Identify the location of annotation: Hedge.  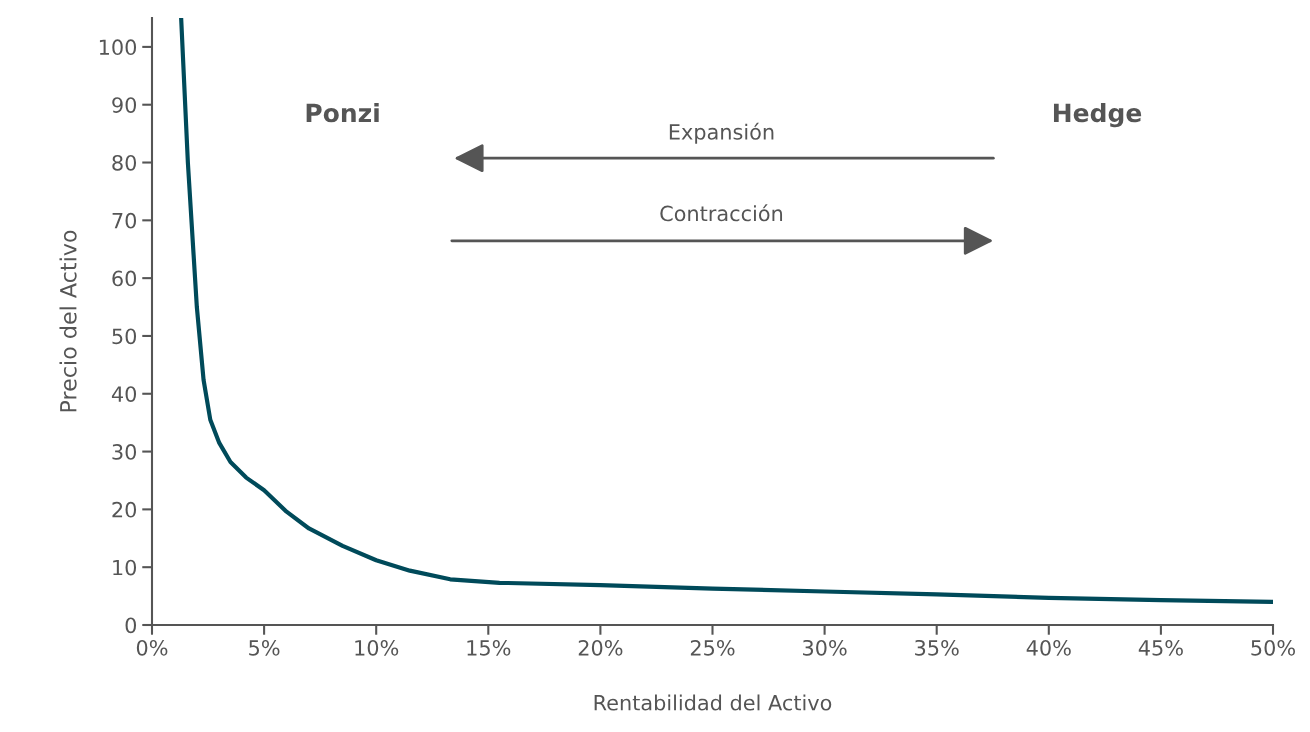
(1097, 115).